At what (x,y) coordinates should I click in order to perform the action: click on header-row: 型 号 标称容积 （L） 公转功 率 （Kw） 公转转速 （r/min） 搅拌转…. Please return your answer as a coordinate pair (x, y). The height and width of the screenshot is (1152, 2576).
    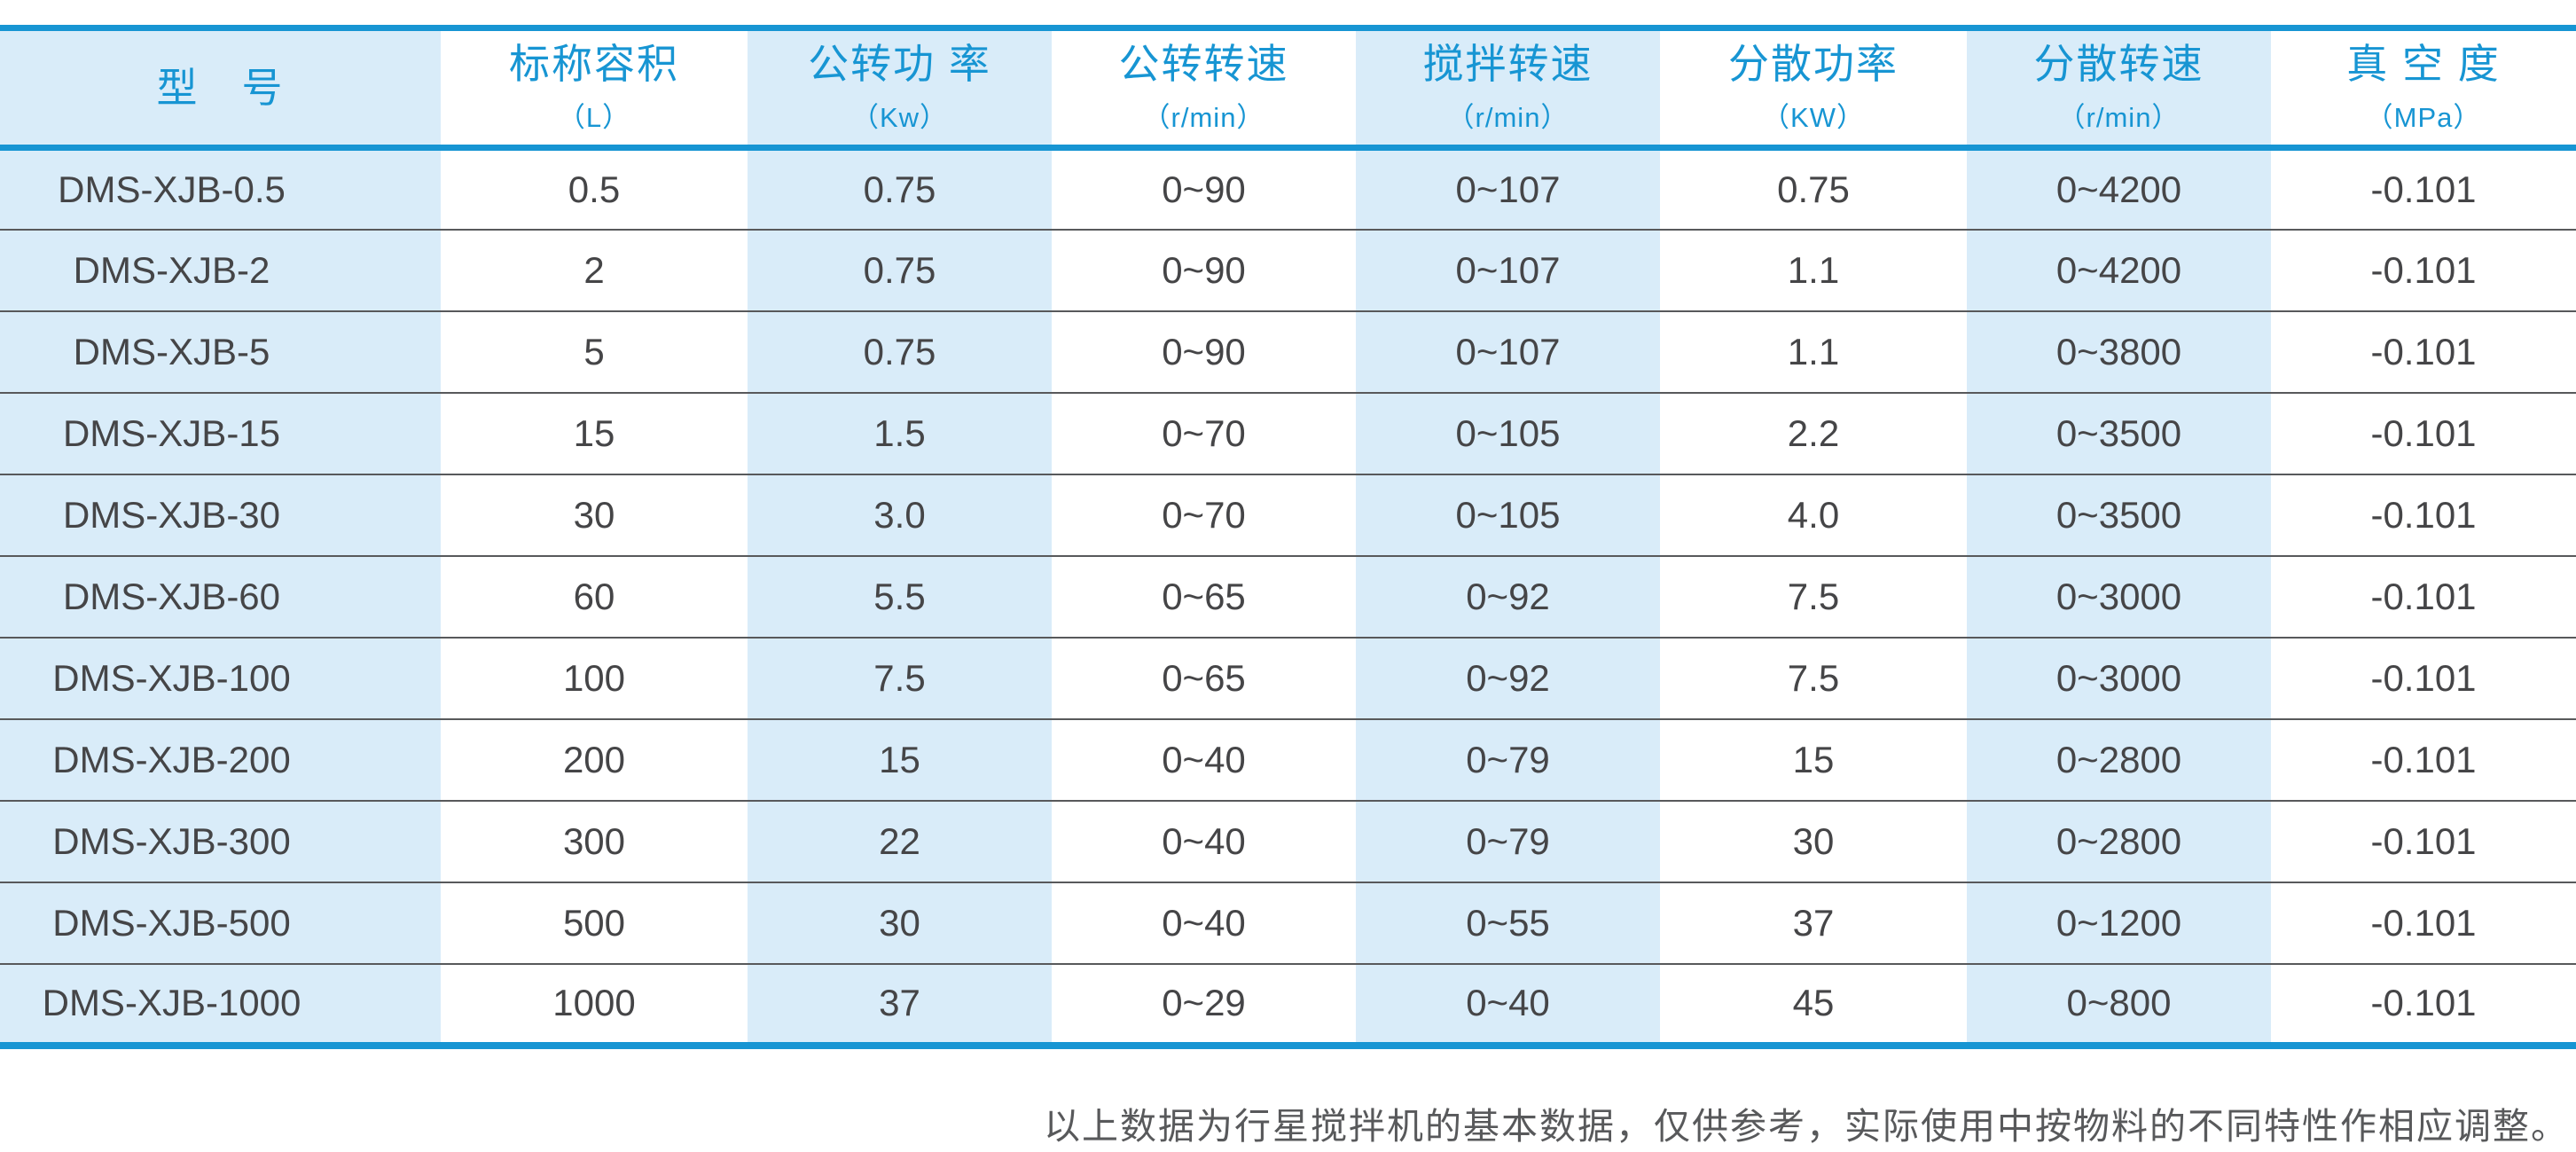
    Looking at the image, I should click on (1288, 89).